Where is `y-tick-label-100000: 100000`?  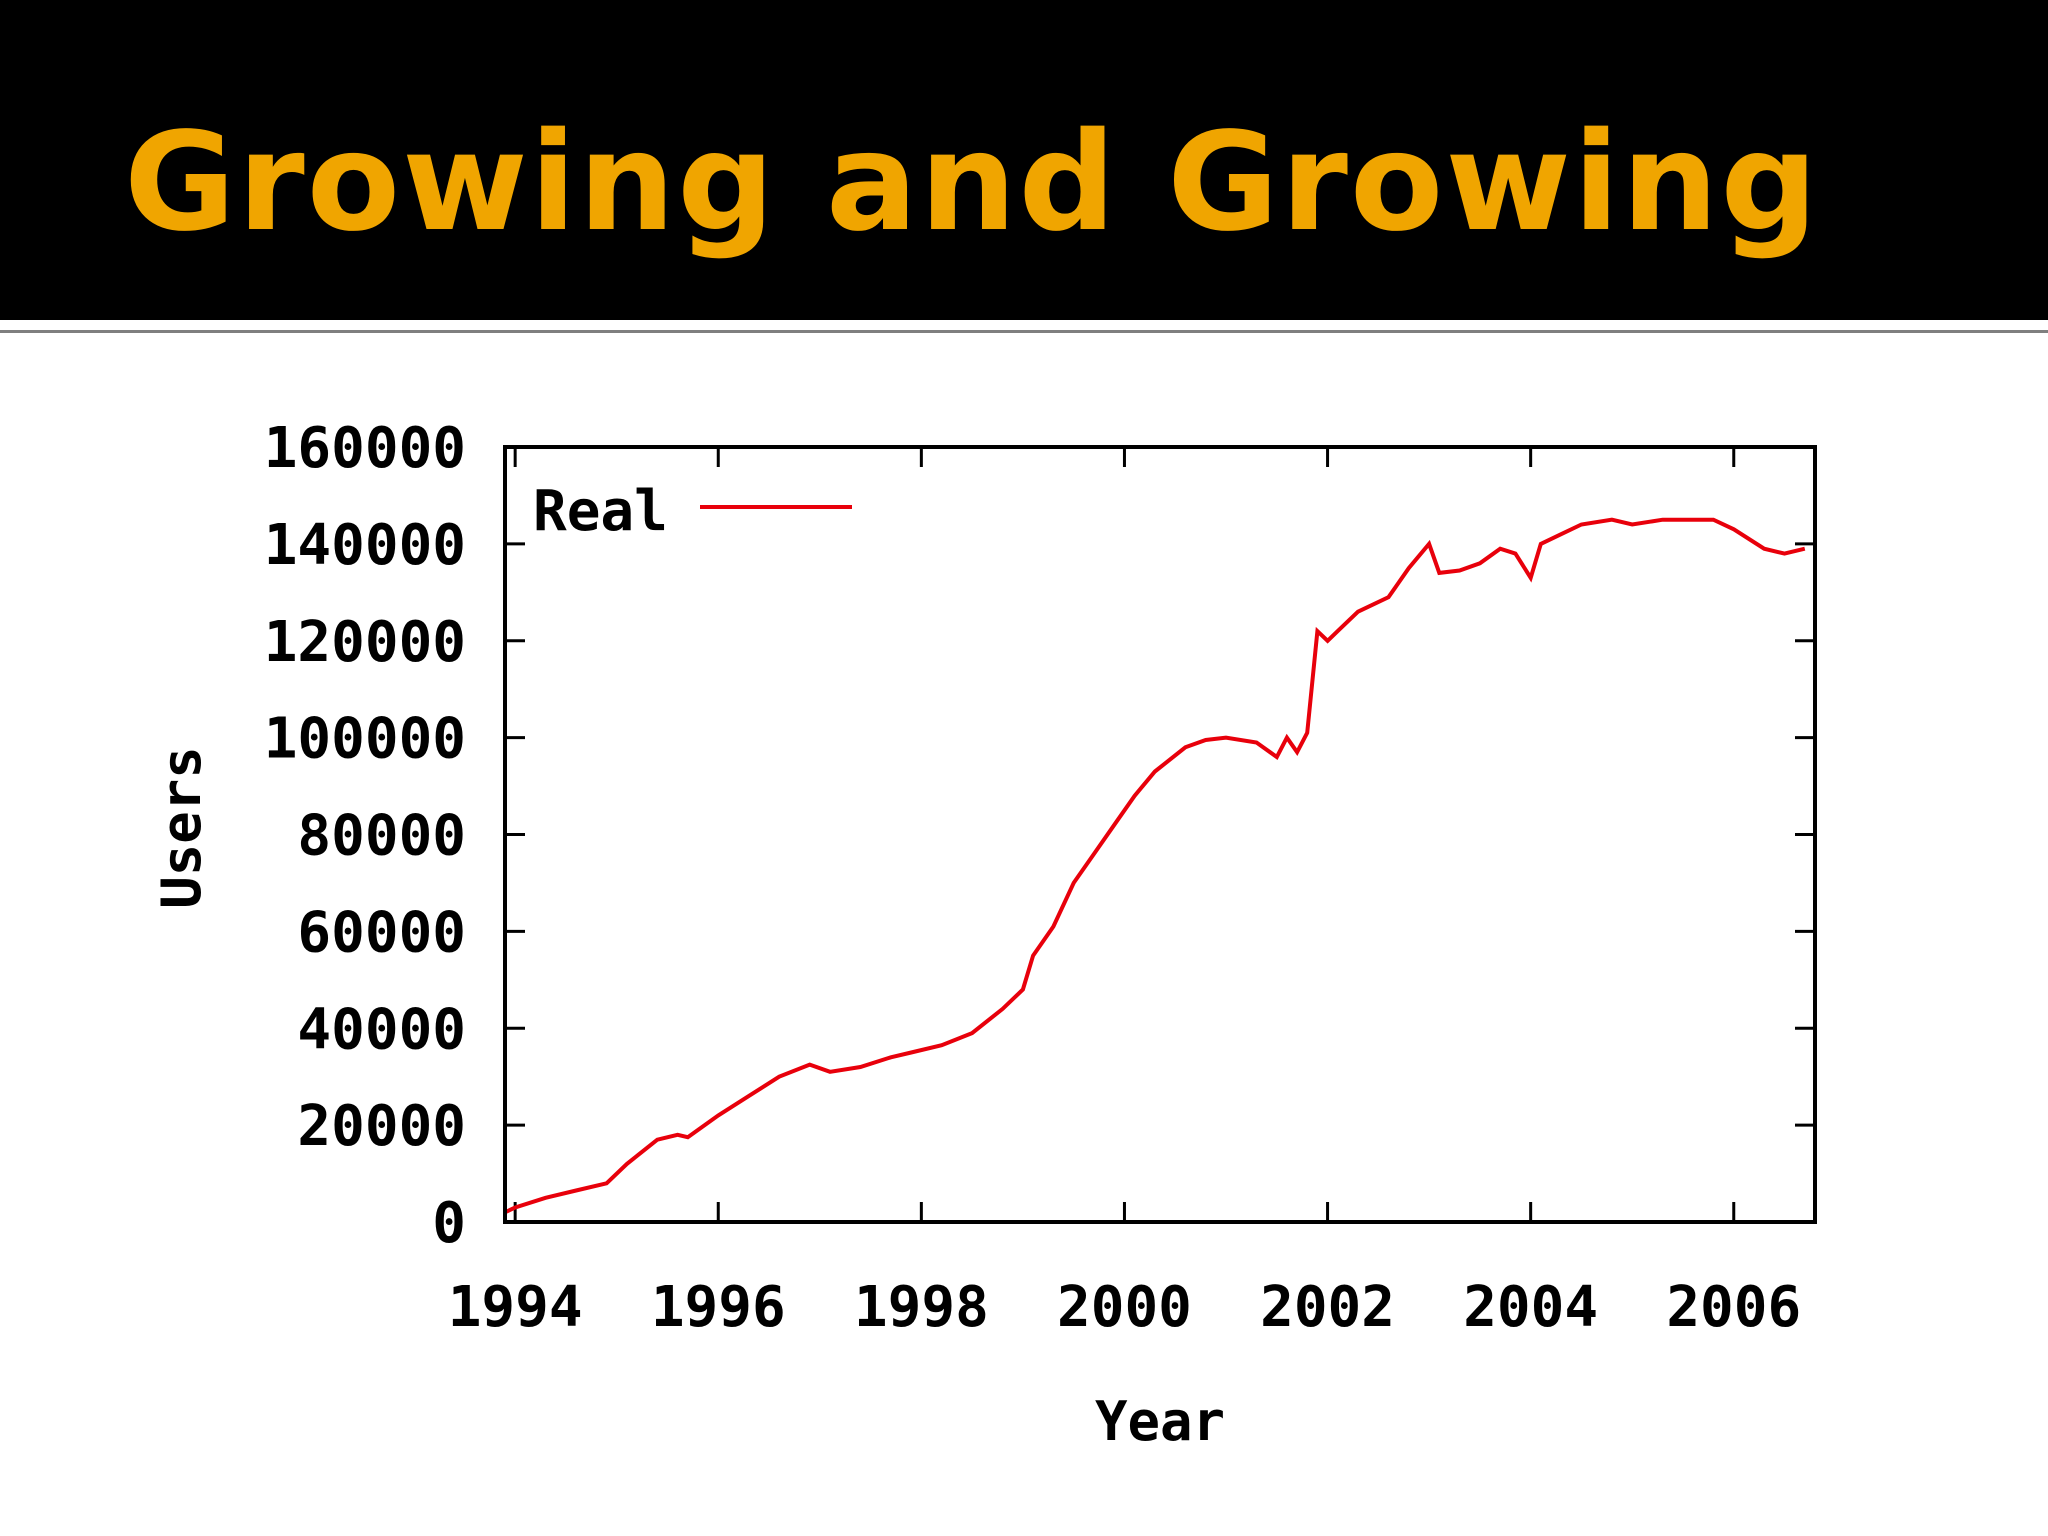 y-tick-label-100000: 100000 is located at coordinates (365, 739).